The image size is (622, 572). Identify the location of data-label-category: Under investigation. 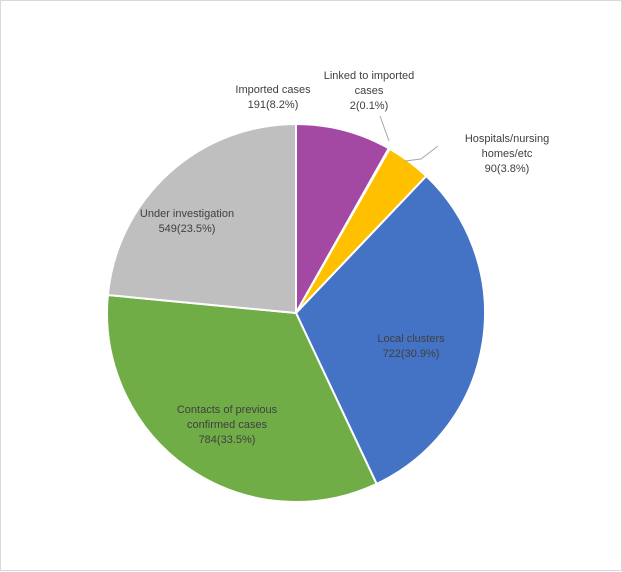
(187, 214).